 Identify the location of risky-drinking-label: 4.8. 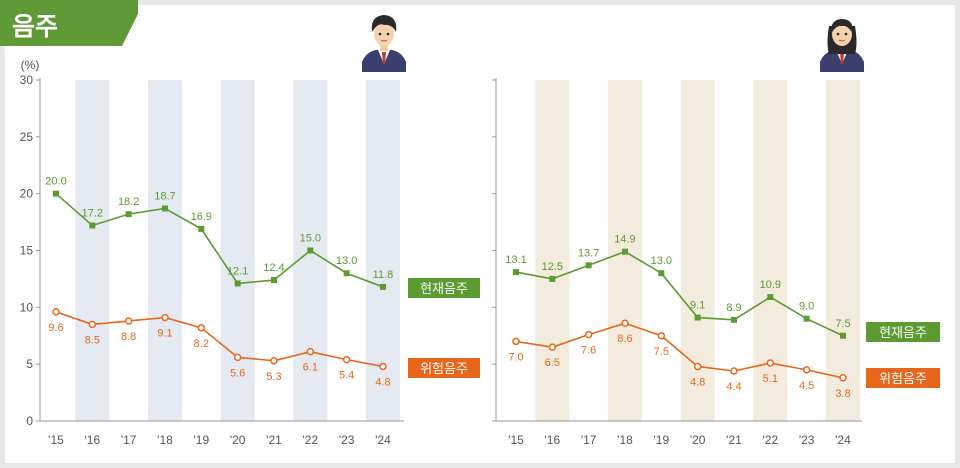
(382, 382).